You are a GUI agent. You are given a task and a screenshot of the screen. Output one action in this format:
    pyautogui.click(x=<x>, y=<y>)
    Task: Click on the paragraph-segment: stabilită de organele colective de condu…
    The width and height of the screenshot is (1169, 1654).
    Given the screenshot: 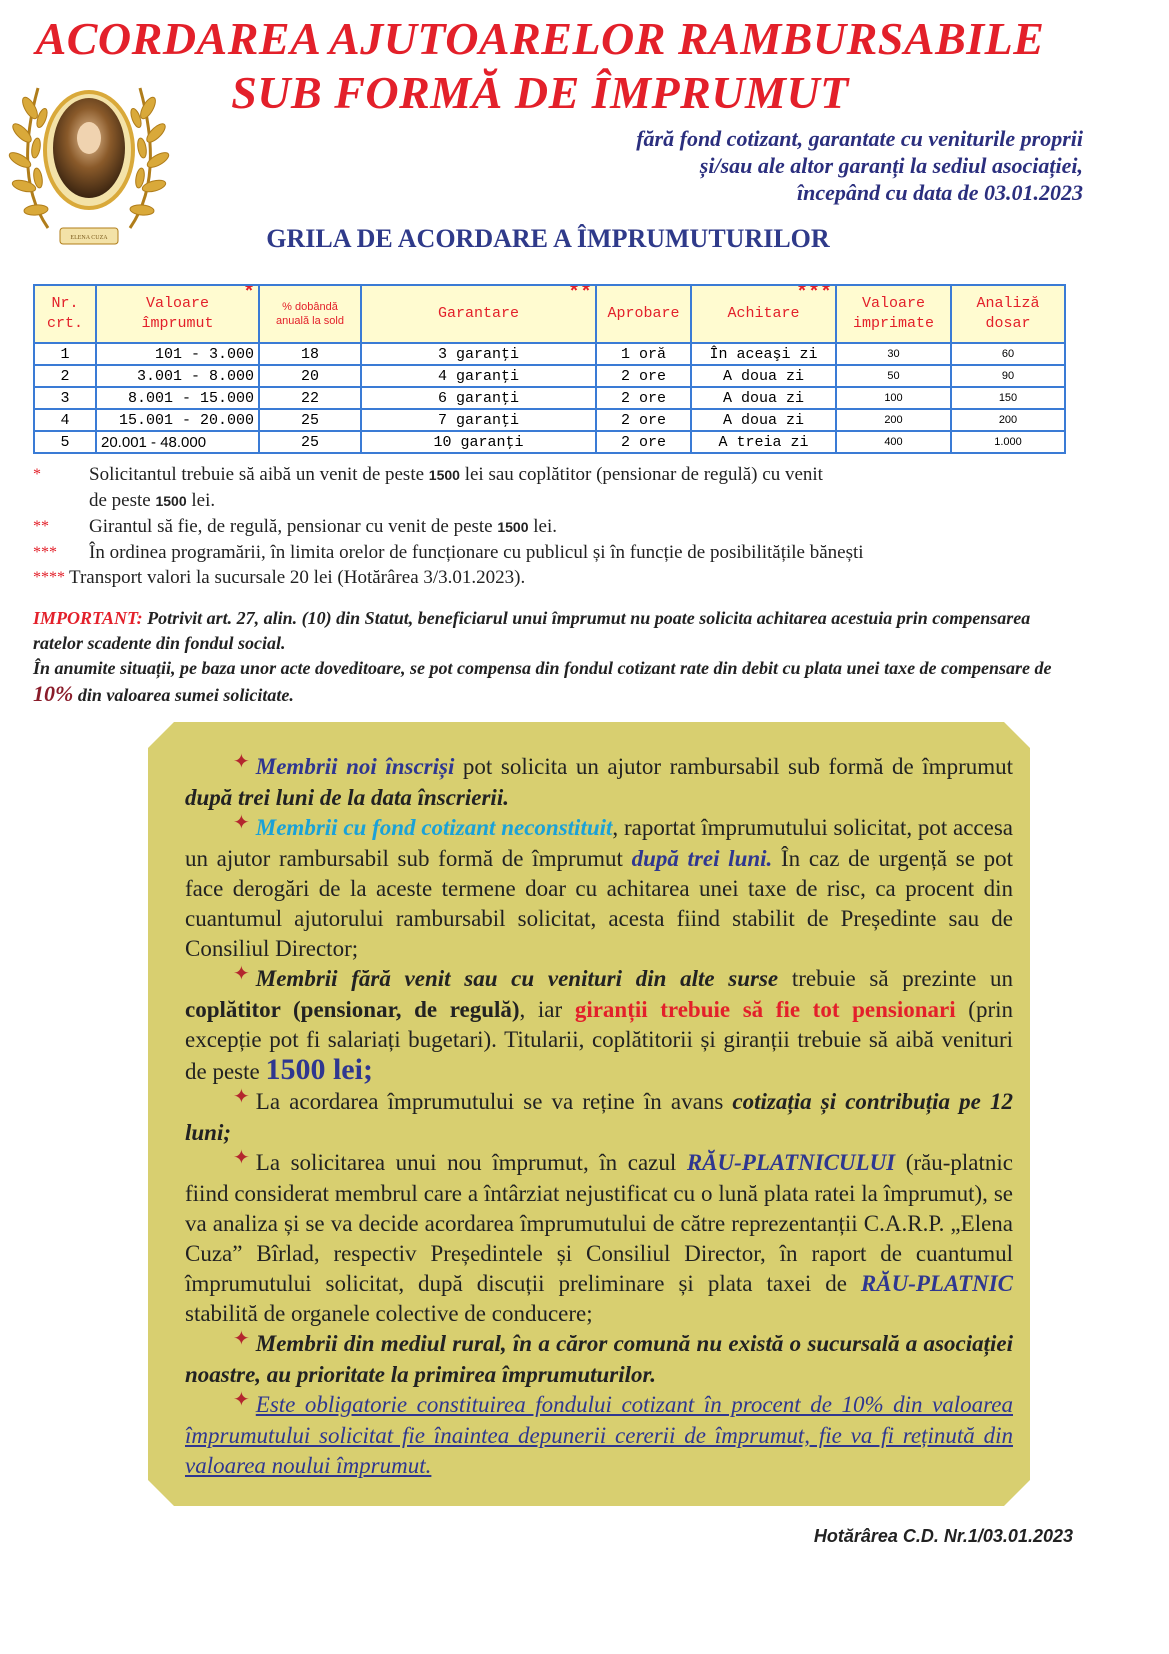 What is the action you would take?
    pyautogui.click(x=389, y=1313)
    